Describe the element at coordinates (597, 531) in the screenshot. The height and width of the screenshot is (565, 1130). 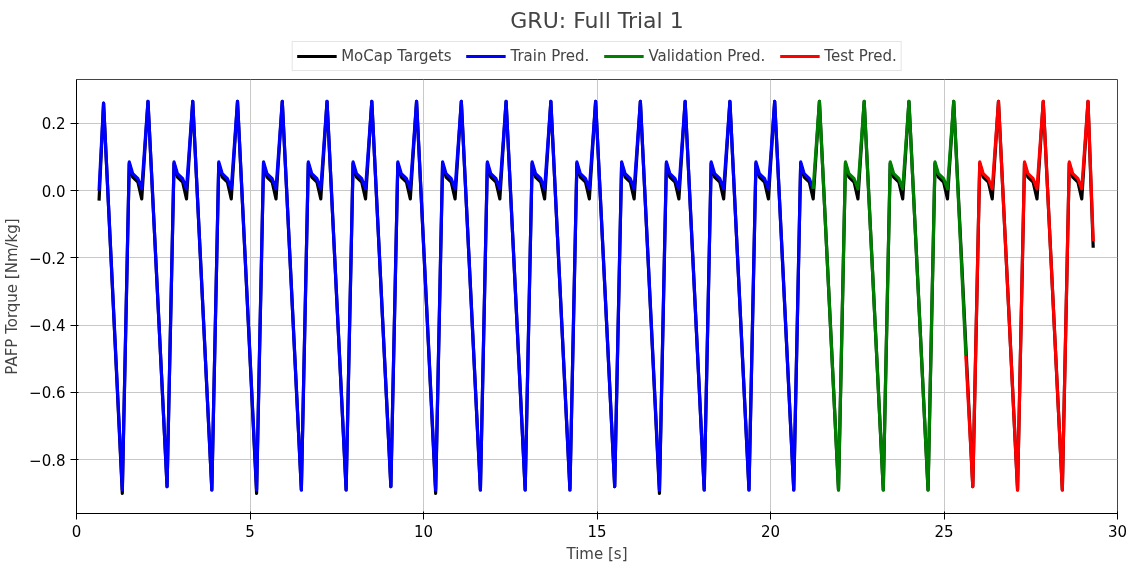
I see `x-tick-label: 15` at that location.